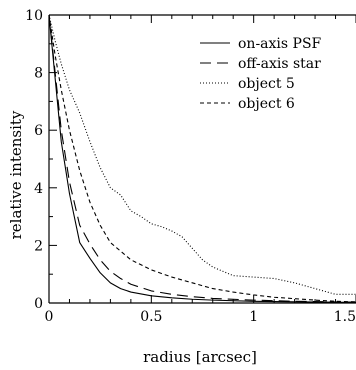  I want to click on x-tick-label: 1.5, so click(345, 317).